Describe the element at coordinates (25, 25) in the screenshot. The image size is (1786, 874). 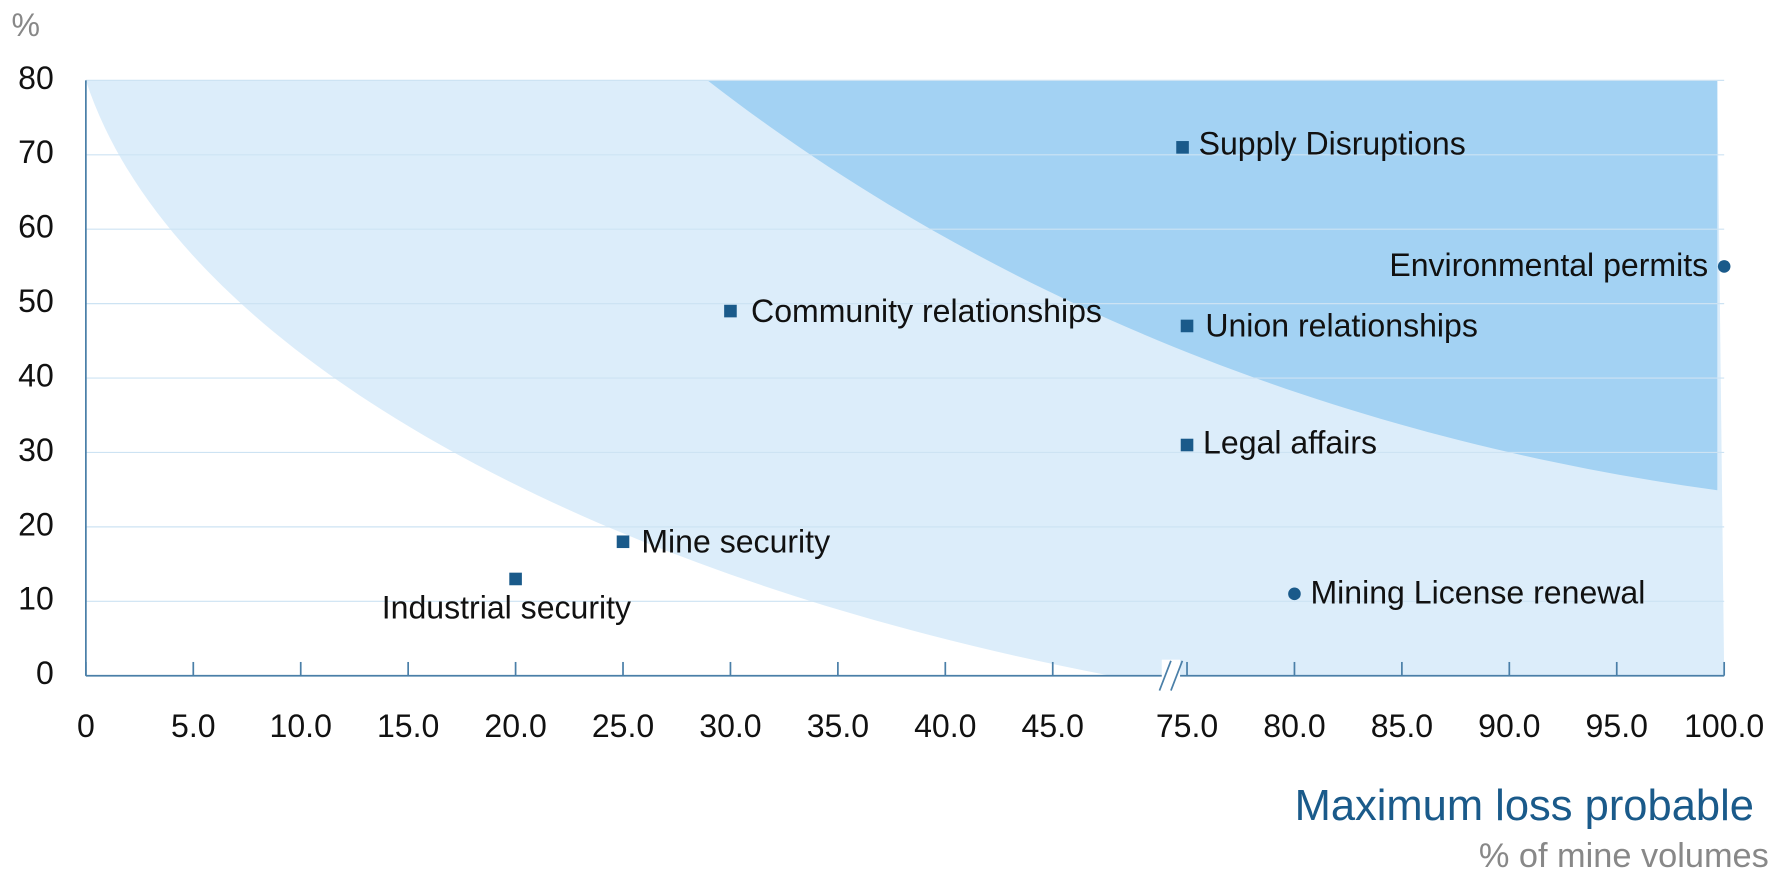
I see `y-axis-label: %` at that location.